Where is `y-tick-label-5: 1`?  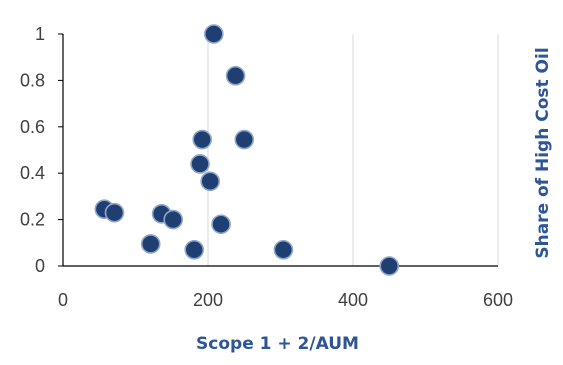 y-tick-label-5: 1 is located at coordinates (40, 34).